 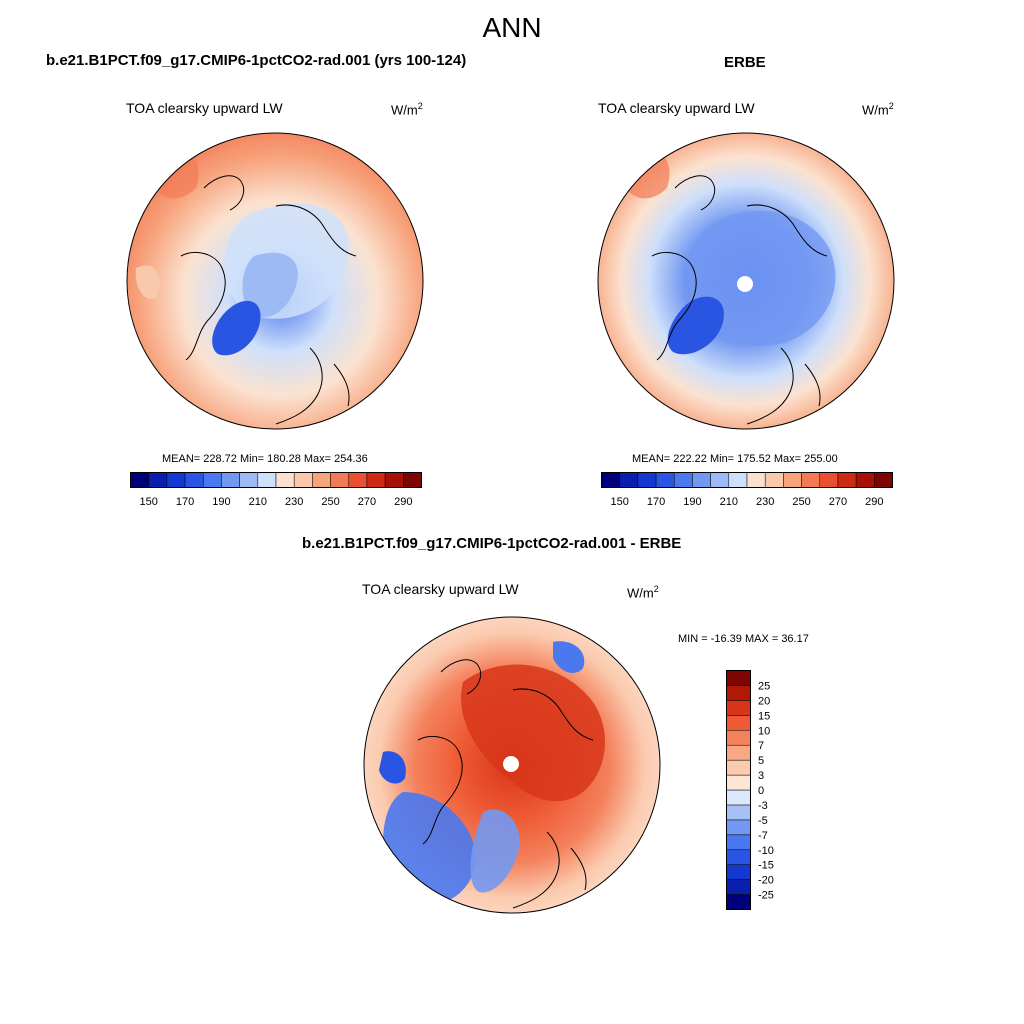 I want to click on panel3-colorbar-tick-label: -3, so click(x=763, y=806).